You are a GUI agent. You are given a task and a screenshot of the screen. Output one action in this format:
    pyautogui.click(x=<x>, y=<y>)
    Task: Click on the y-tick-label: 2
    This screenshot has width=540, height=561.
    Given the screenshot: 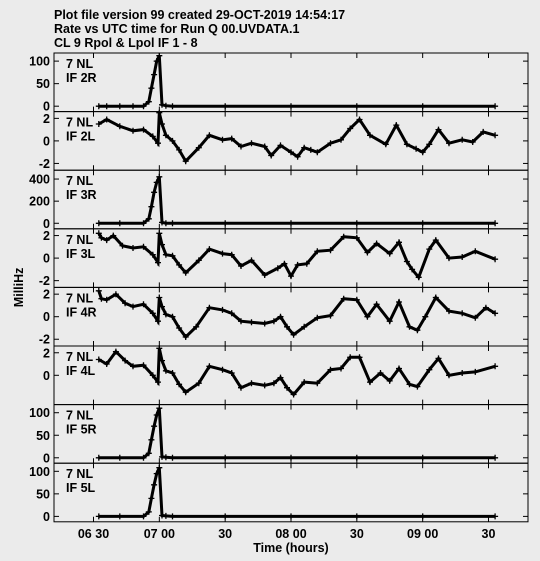 What is the action you would take?
    pyautogui.click(x=46, y=353)
    